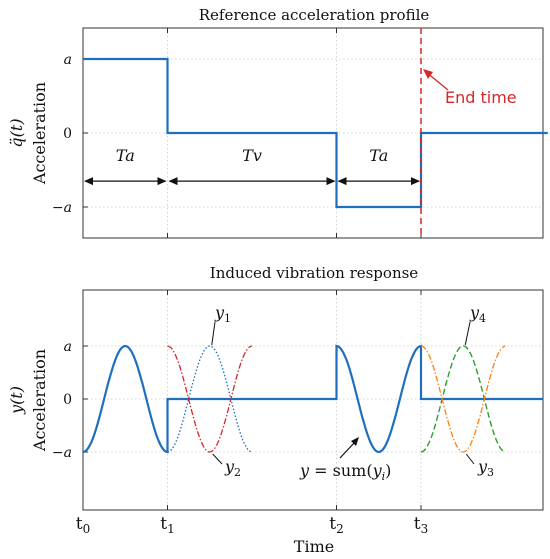 The height and width of the screenshot is (559, 550). Describe the element at coordinates (68, 347) in the screenshot. I see `bottom-ytick-label: a` at that location.